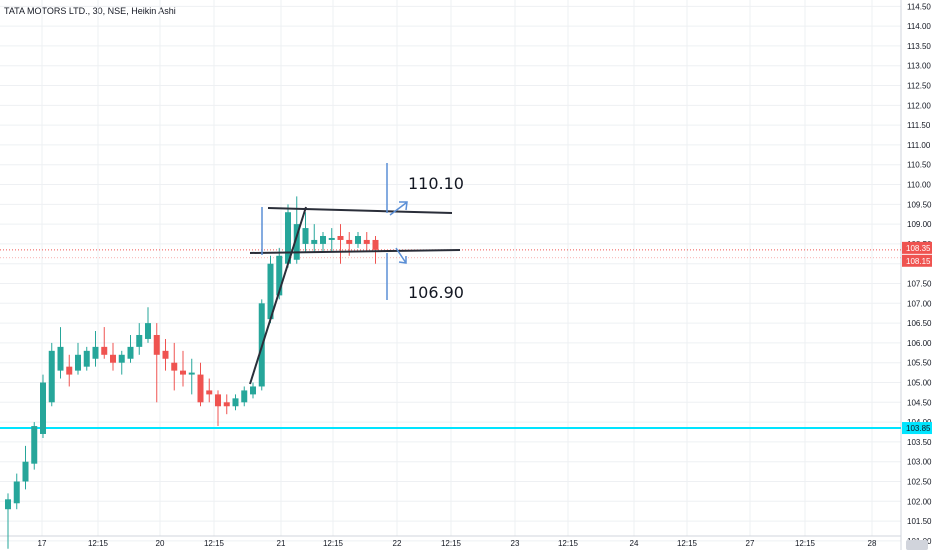  What do you see at coordinates (919, 125) in the screenshot?
I see `y-tick-label: 111.50` at bounding box center [919, 125].